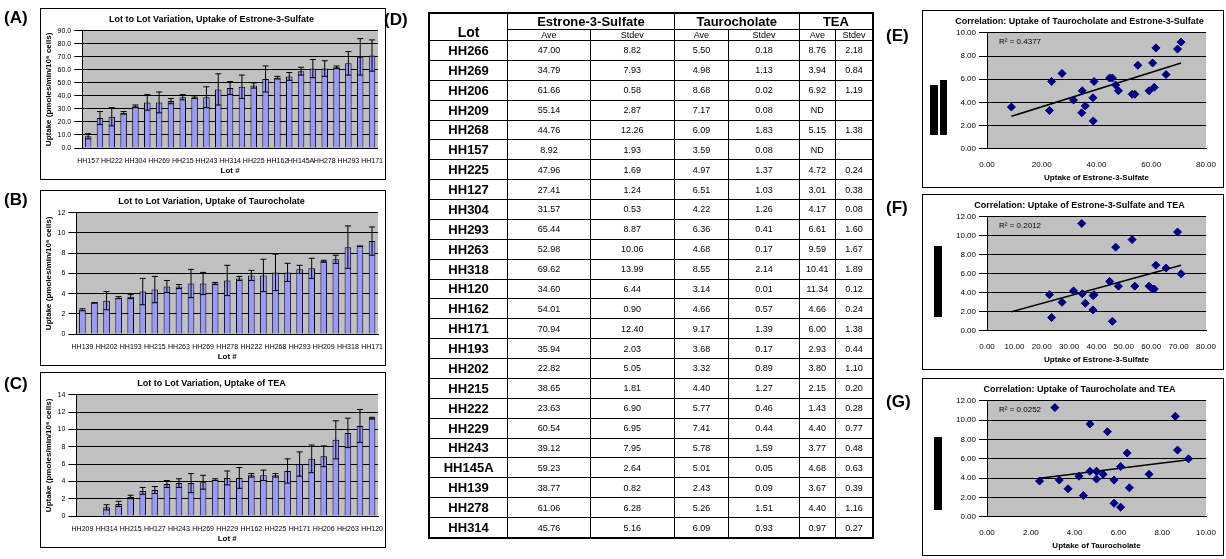 The height and width of the screenshot is (559, 1226). Describe the element at coordinates (817, 388) in the screenshot. I see `data-label: 2.15` at that location.